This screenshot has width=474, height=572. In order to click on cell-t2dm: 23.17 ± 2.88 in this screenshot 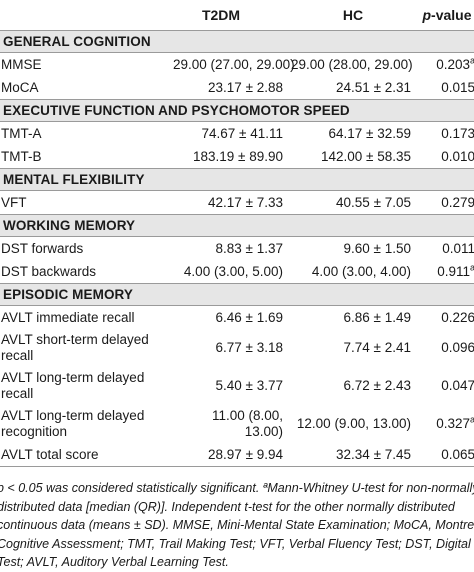, I will do `click(245, 87)`.